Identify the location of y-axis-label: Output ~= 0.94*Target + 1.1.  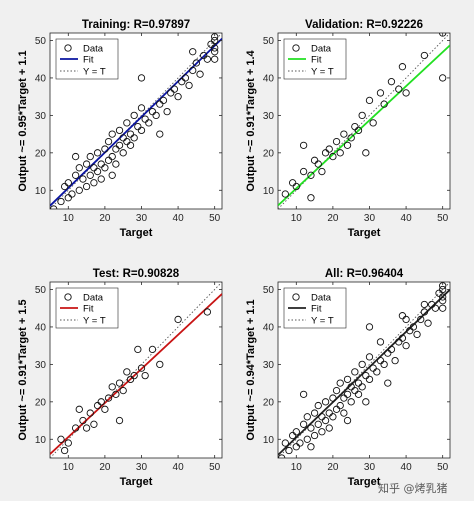
(251, 369).